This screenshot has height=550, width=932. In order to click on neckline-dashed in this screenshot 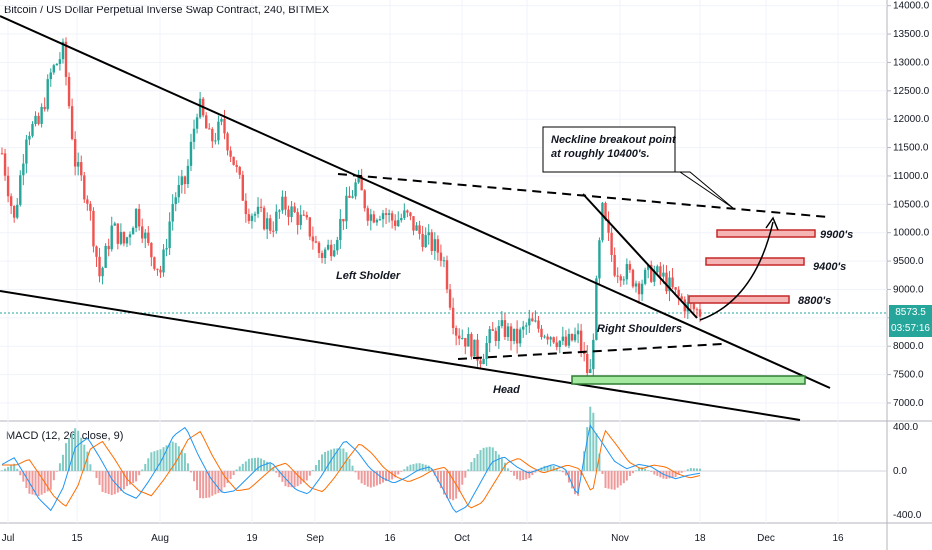, I will do `click(583, 195)`.